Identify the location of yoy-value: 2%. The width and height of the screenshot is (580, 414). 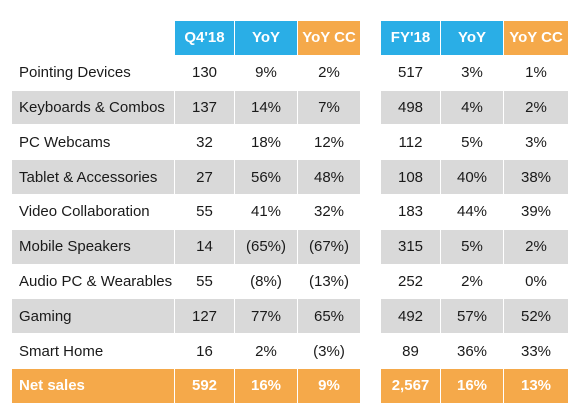
(266, 351).